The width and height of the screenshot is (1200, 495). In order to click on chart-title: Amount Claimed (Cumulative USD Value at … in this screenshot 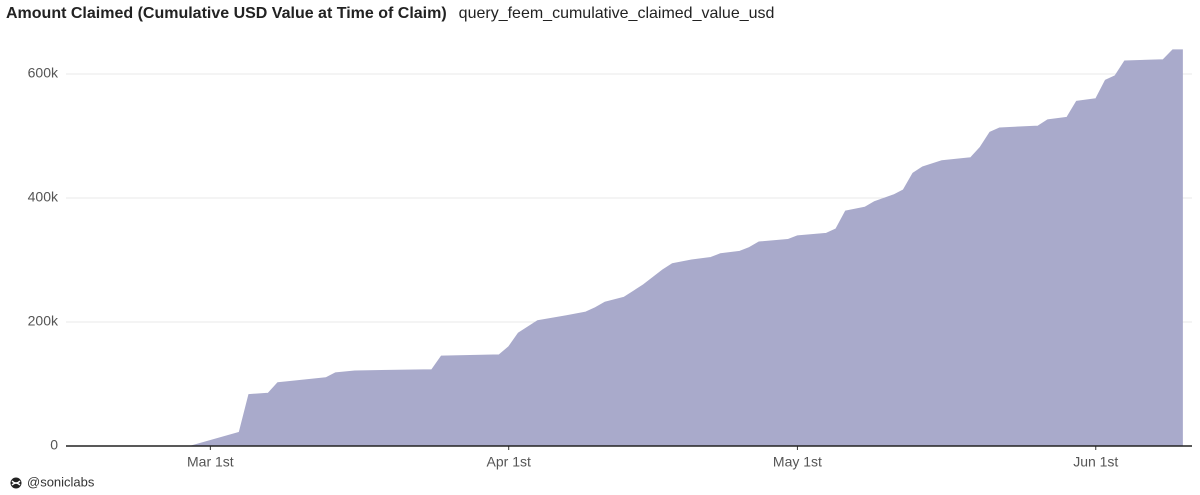, I will do `click(226, 13)`.